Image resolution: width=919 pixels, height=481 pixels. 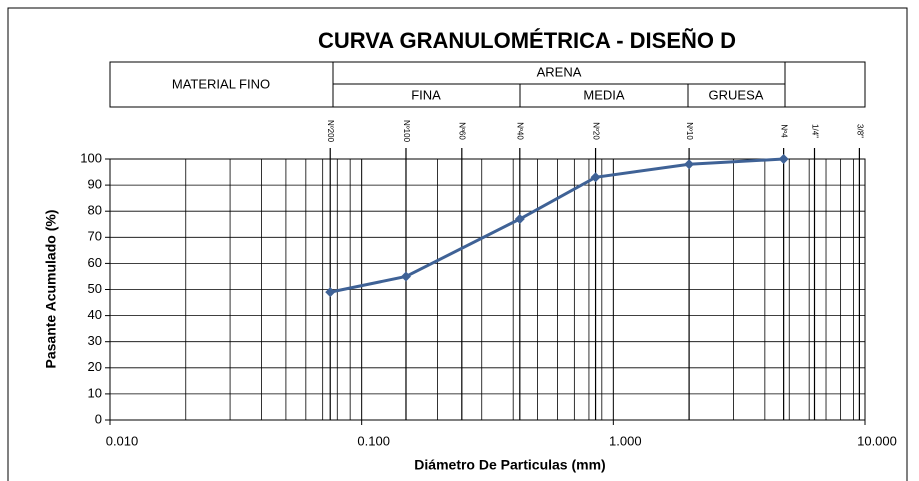 I want to click on sieve-label: Nº60, so click(x=462, y=131).